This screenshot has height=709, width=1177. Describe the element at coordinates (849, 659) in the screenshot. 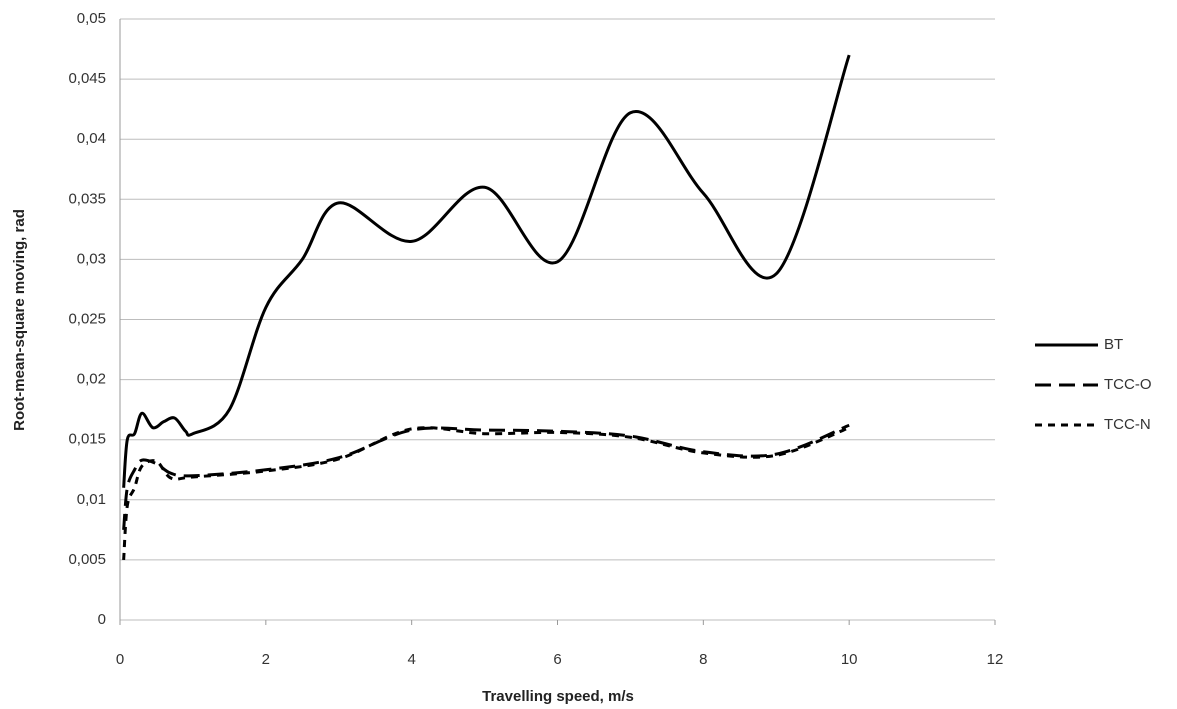

I see `x-tick-label: 10` at that location.